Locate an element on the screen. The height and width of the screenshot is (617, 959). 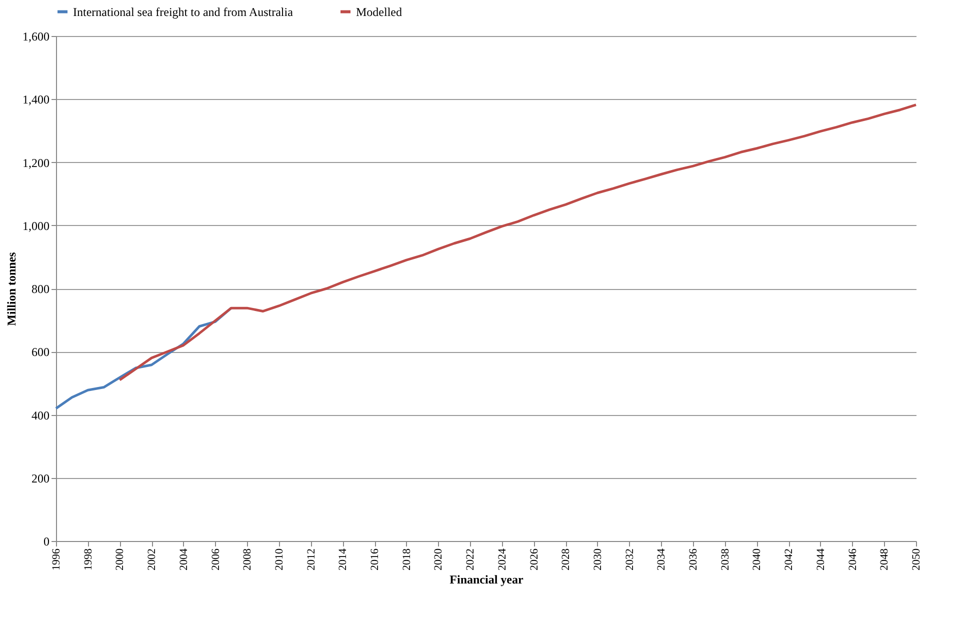
x-tick-label: 2024 is located at coordinates (502, 559).